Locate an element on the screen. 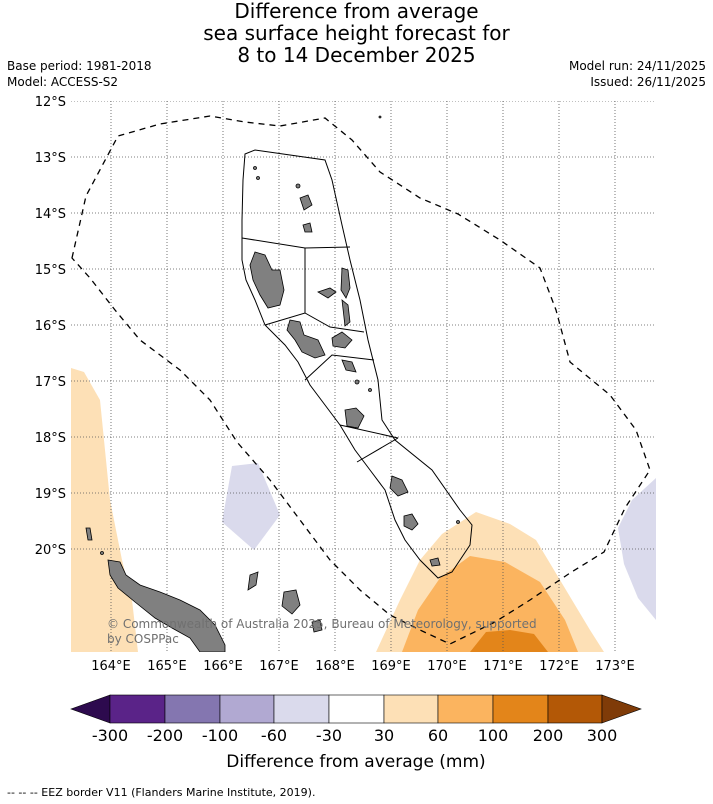 This screenshot has width=713, height=804. colorbar-tick: -200 is located at coordinates (165, 735).